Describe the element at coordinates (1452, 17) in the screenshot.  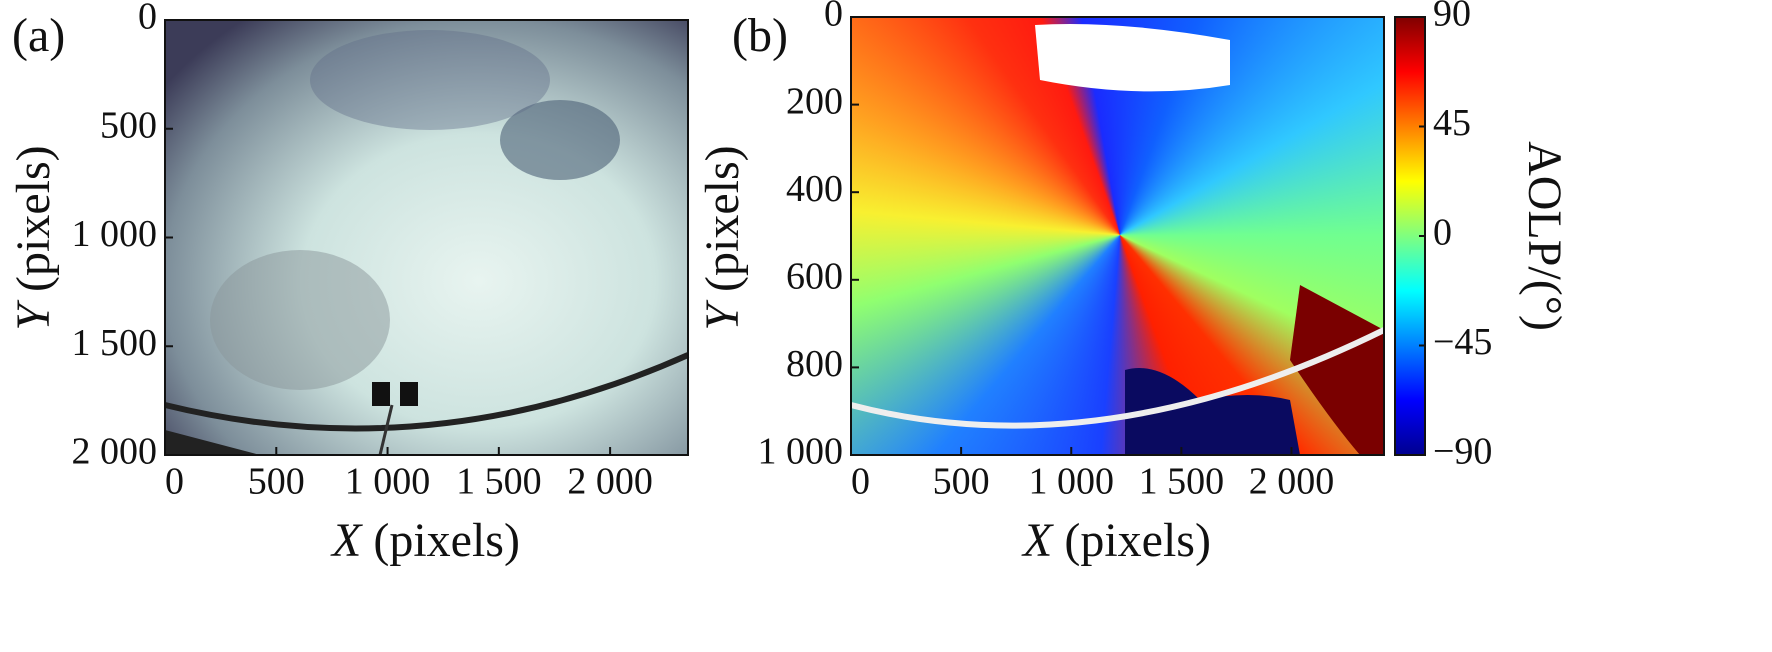
I see `colorbar-tick-label: 90` at that location.